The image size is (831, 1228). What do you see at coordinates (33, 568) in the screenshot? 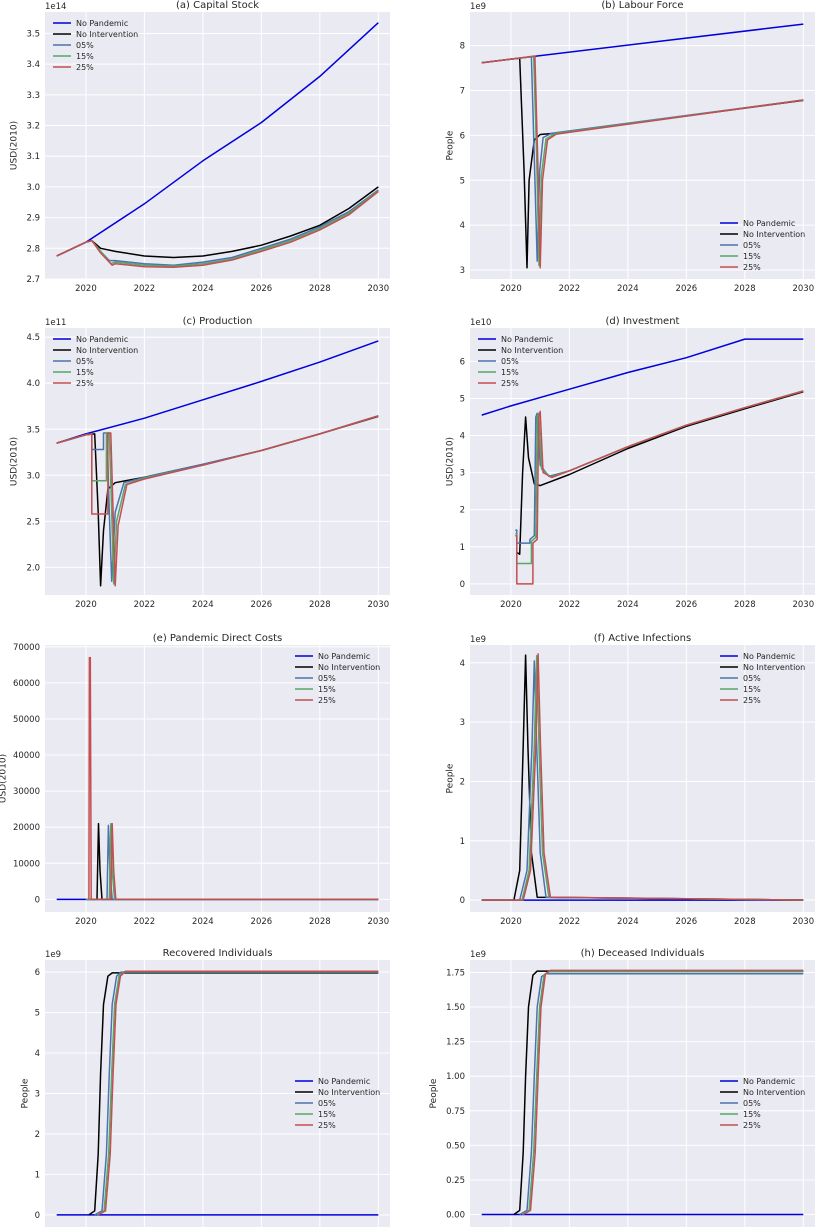
I see `y-tick-label: 2.0` at bounding box center [33, 568].